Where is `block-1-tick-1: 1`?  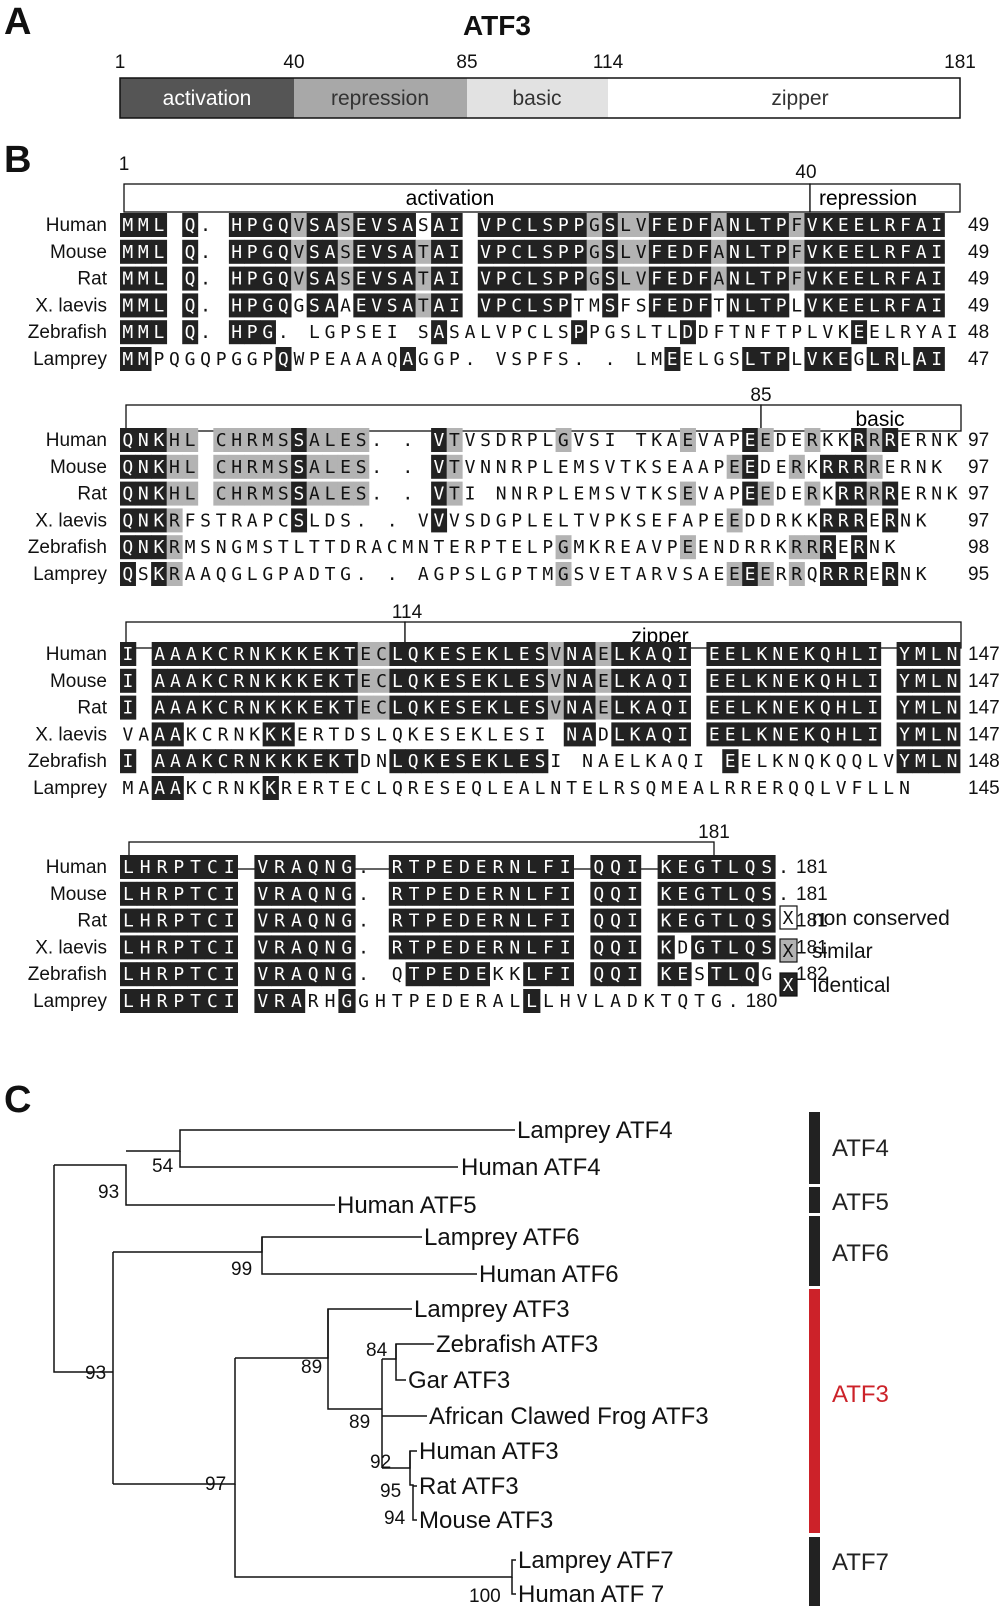 block-1-tick-1: 1 is located at coordinates (124, 164).